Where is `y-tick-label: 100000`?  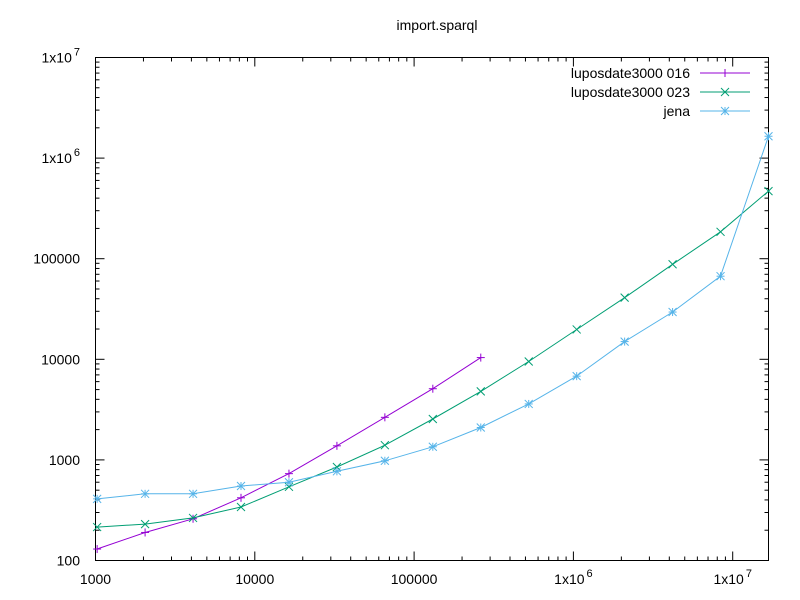 y-tick-label: 100000 is located at coordinates (56, 259).